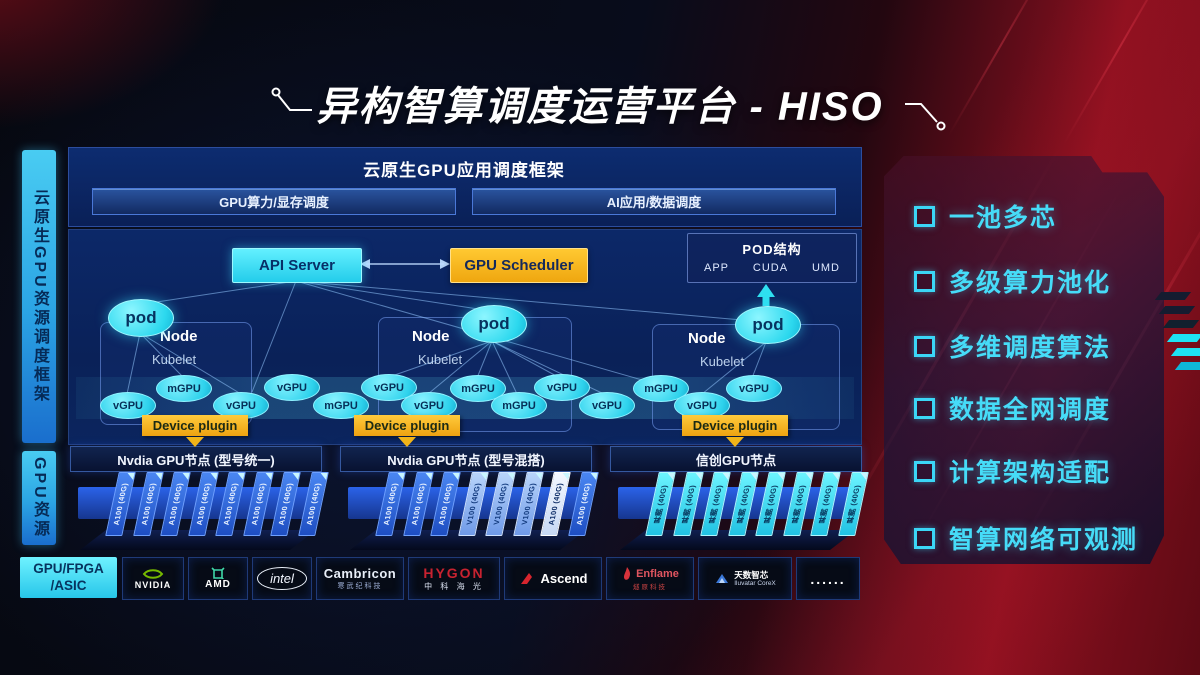  Describe the element at coordinates (722, 361) in the screenshot. I see `kubelet-label-3: Kubelet` at that location.